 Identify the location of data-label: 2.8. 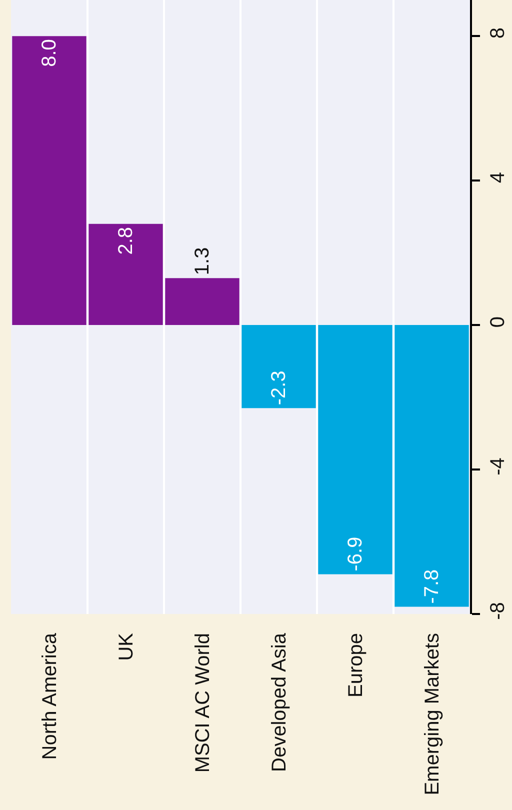
(125, 240).